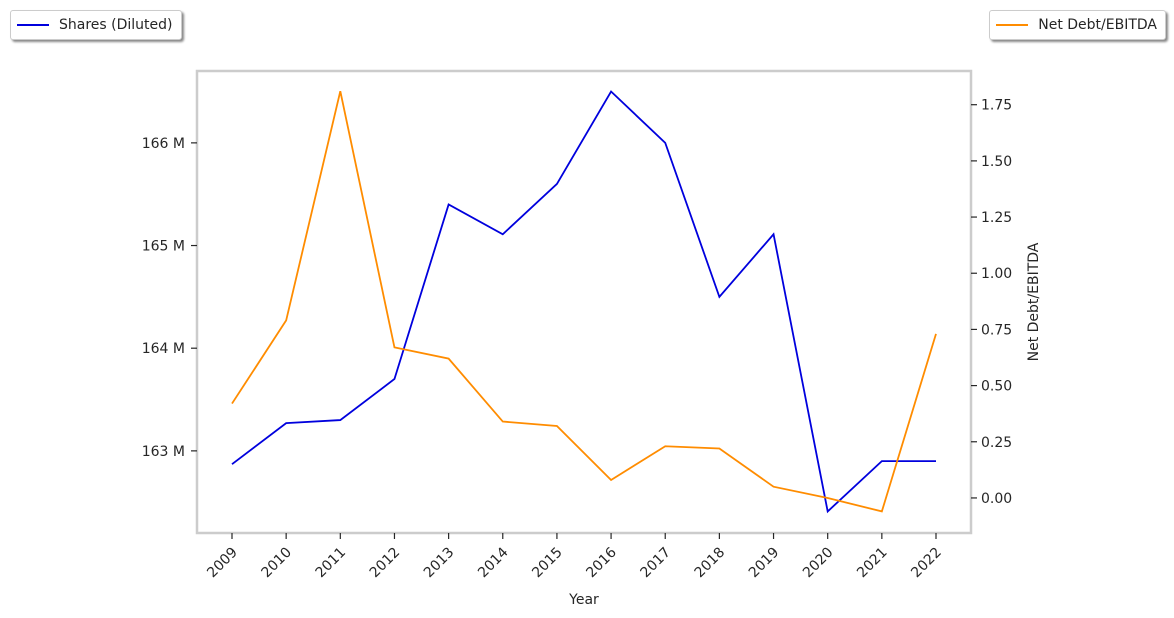 The height and width of the screenshot is (618, 1174). Describe the element at coordinates (163, 452) in the screenshot. I see `y-tick-label: 163 M` at that location.